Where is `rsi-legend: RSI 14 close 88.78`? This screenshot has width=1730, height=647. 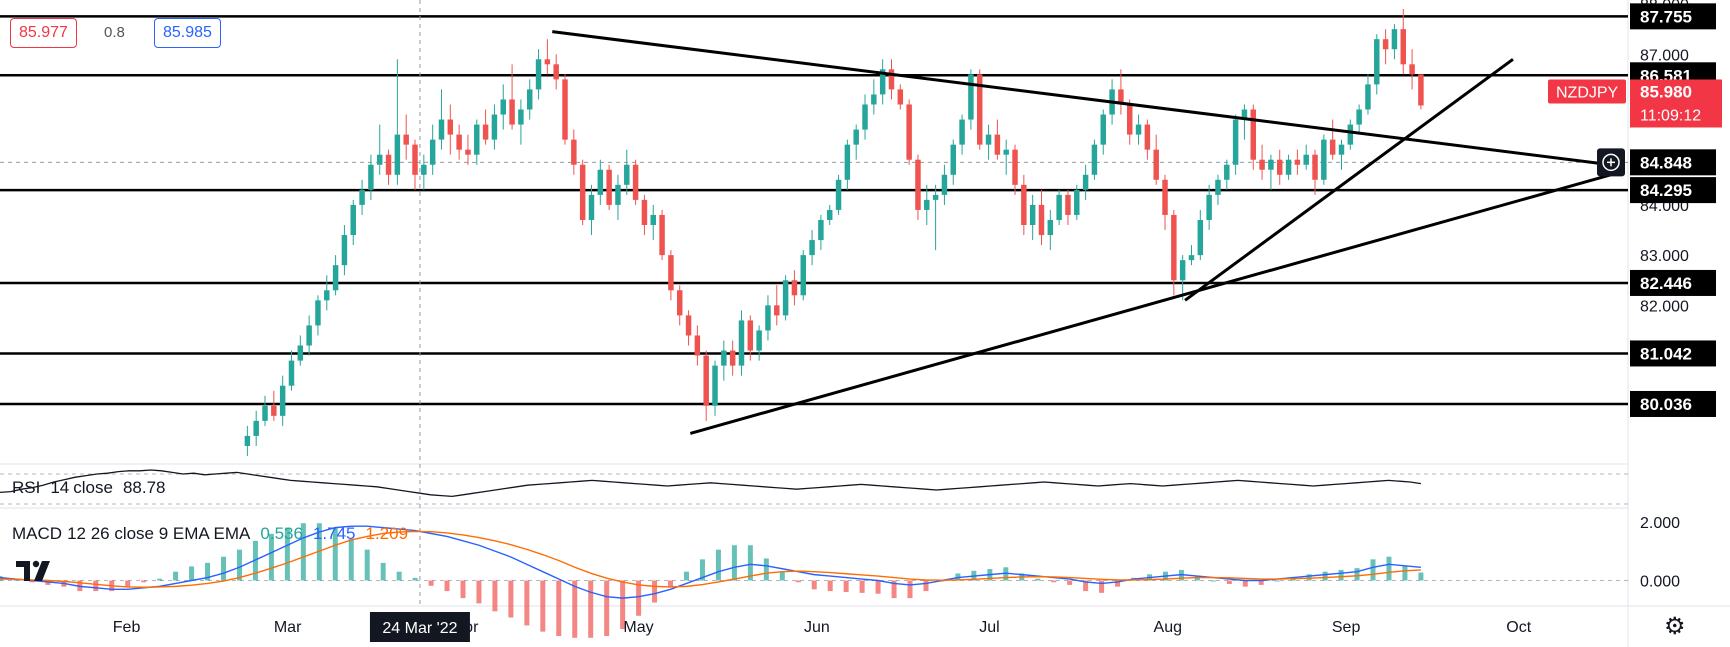 rsi-legend: RSI 14 close 88.78 is located at coordinates (94, 488).